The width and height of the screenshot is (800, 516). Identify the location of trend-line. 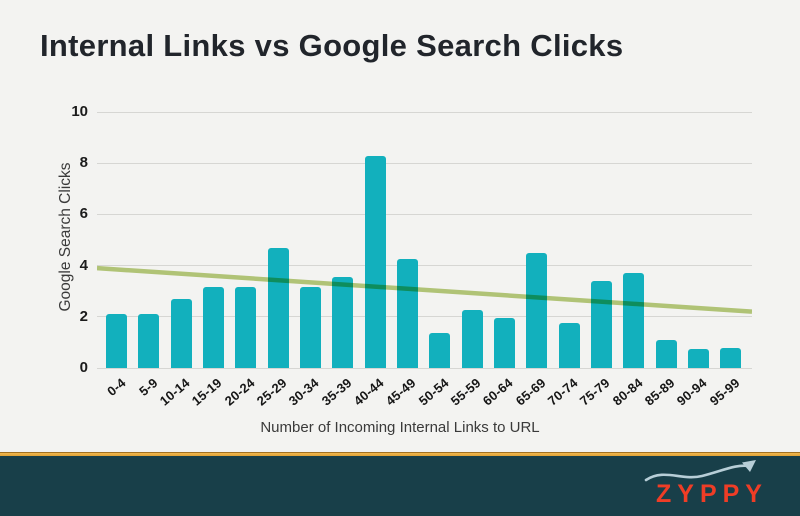
(424, 289).